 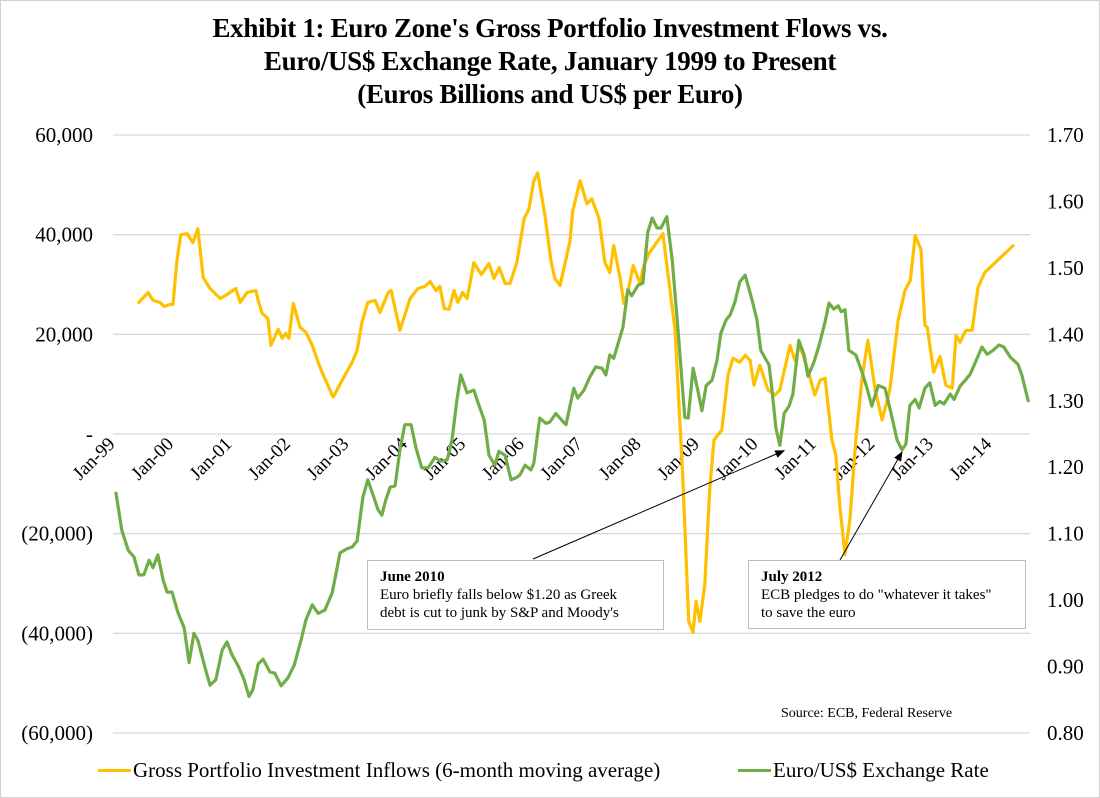 I want to click on right-axis-tick-label: 1.00, so click(x=1065, y=600).